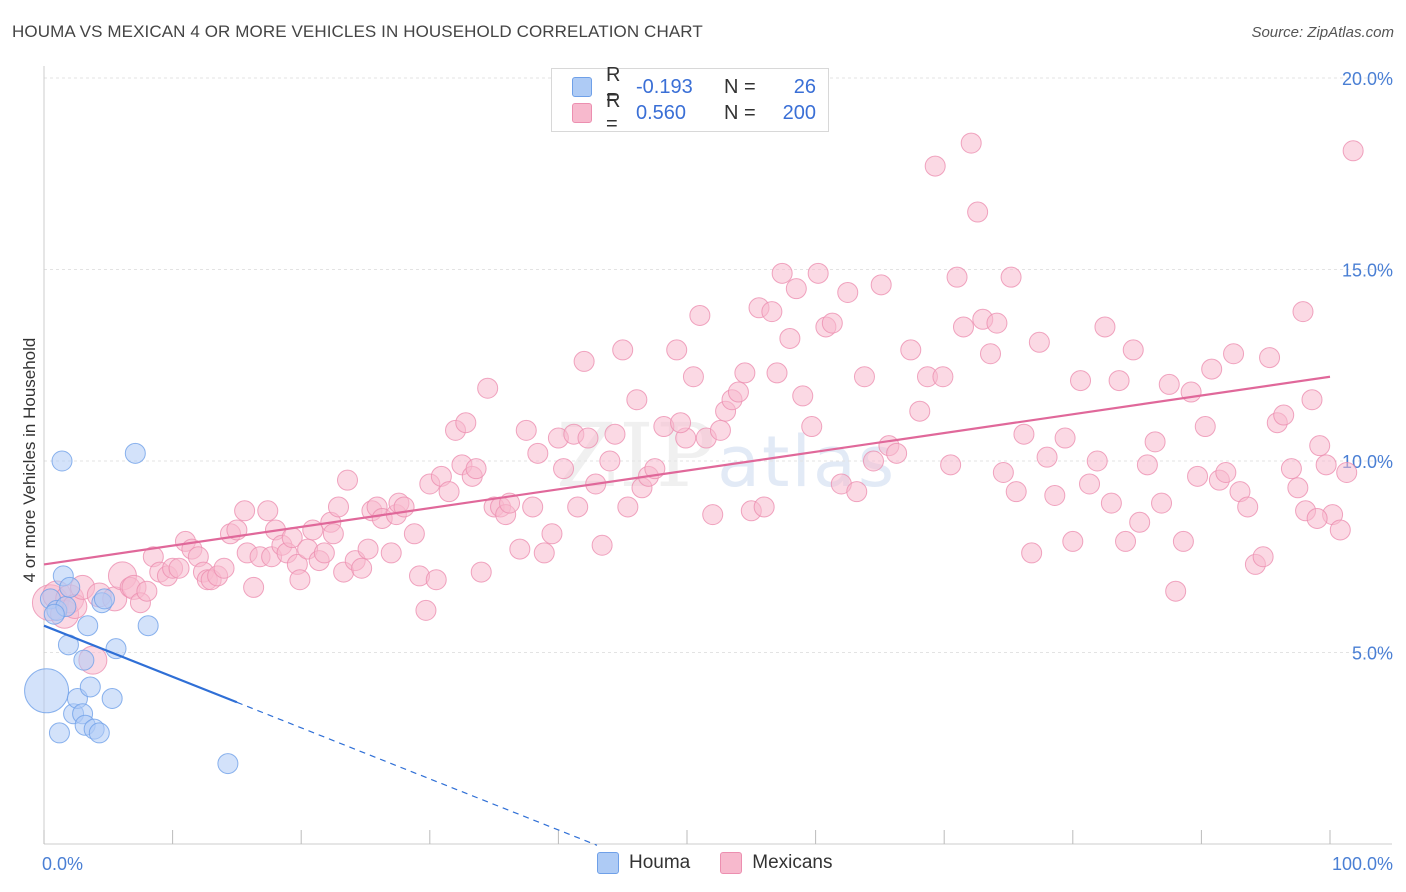 The width and height of the screenshot is (1406, 892). I want to click on y-axis-label: 4 or more Vehicles in Household, so click(29, 460).